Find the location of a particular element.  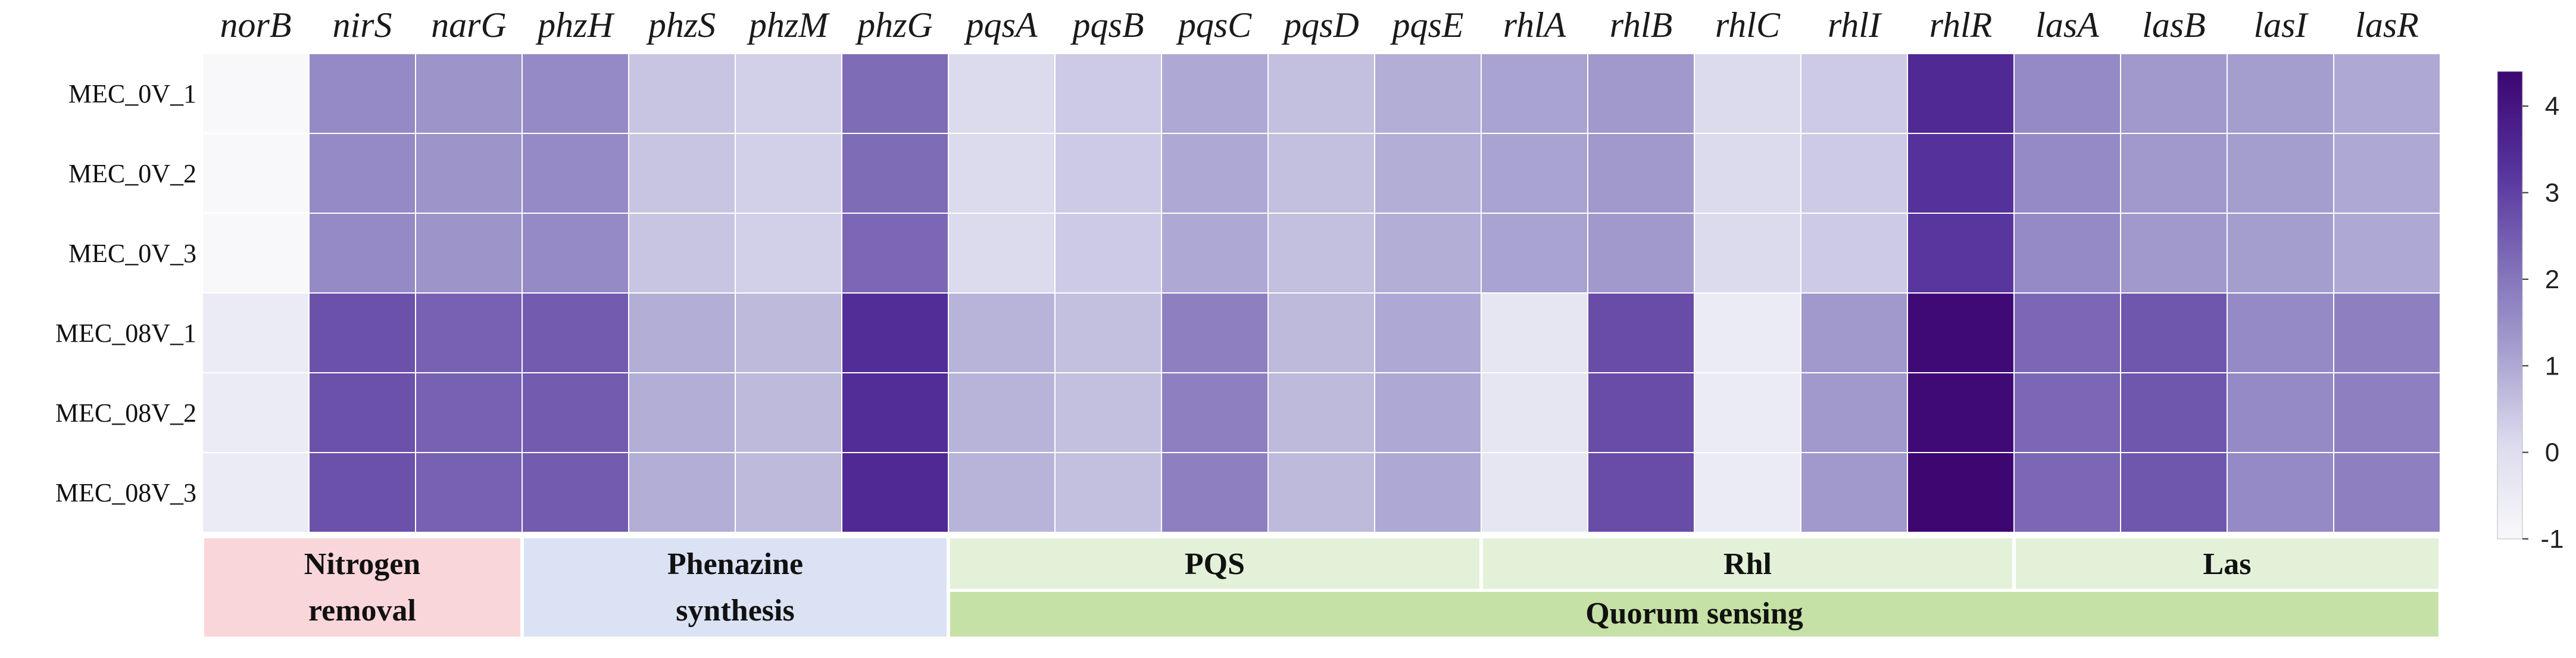

row-label: MEC_0V_2 is located at coordinates (132, 173).